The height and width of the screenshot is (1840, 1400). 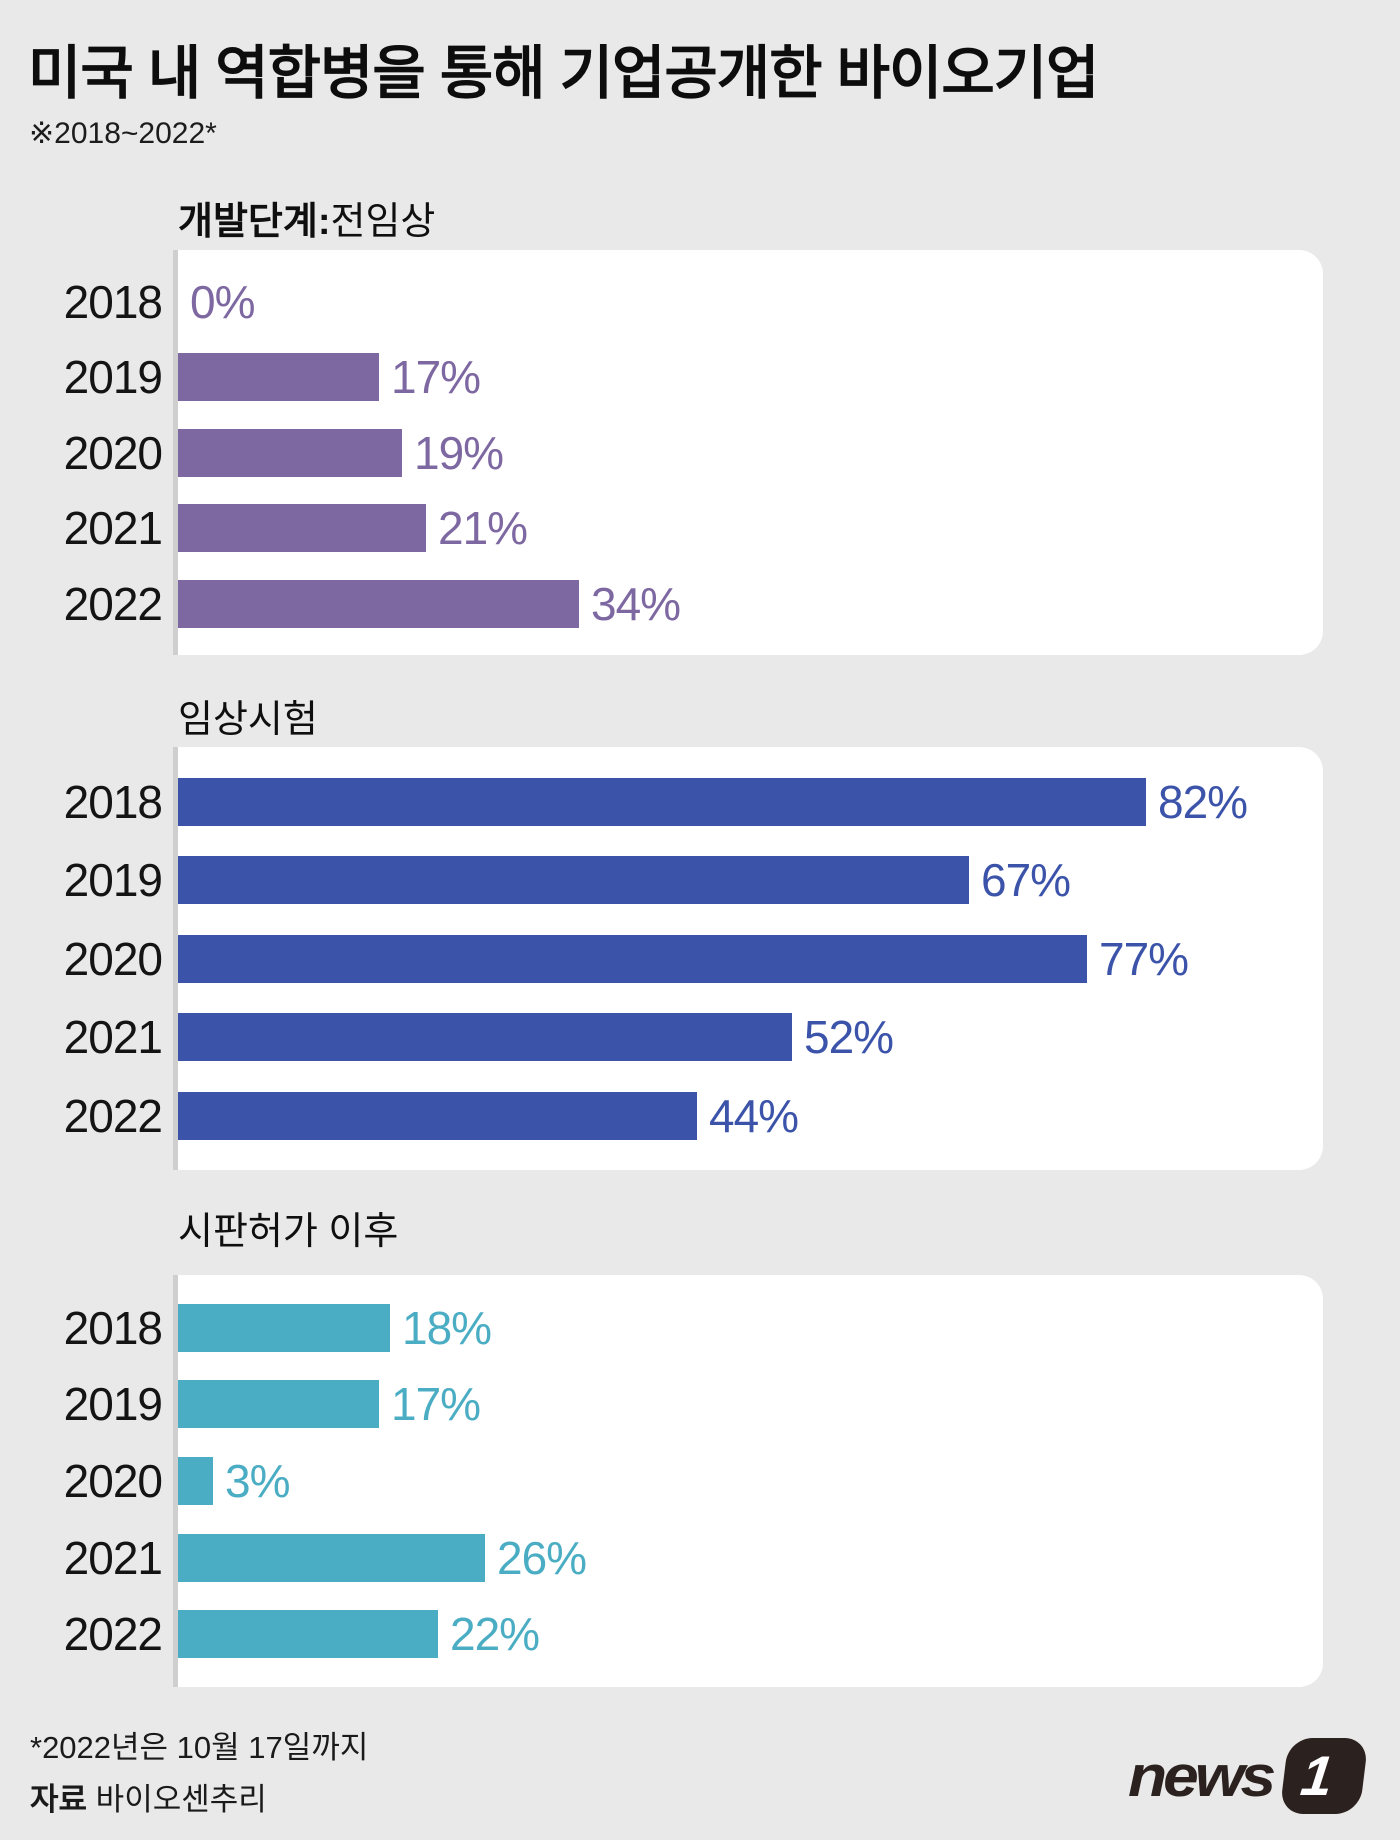 What do you see at coordinates (700, 1557) in the screenshot?
I see `bar-row-2021: 2021 26%` at bounding box center [700, 1557].